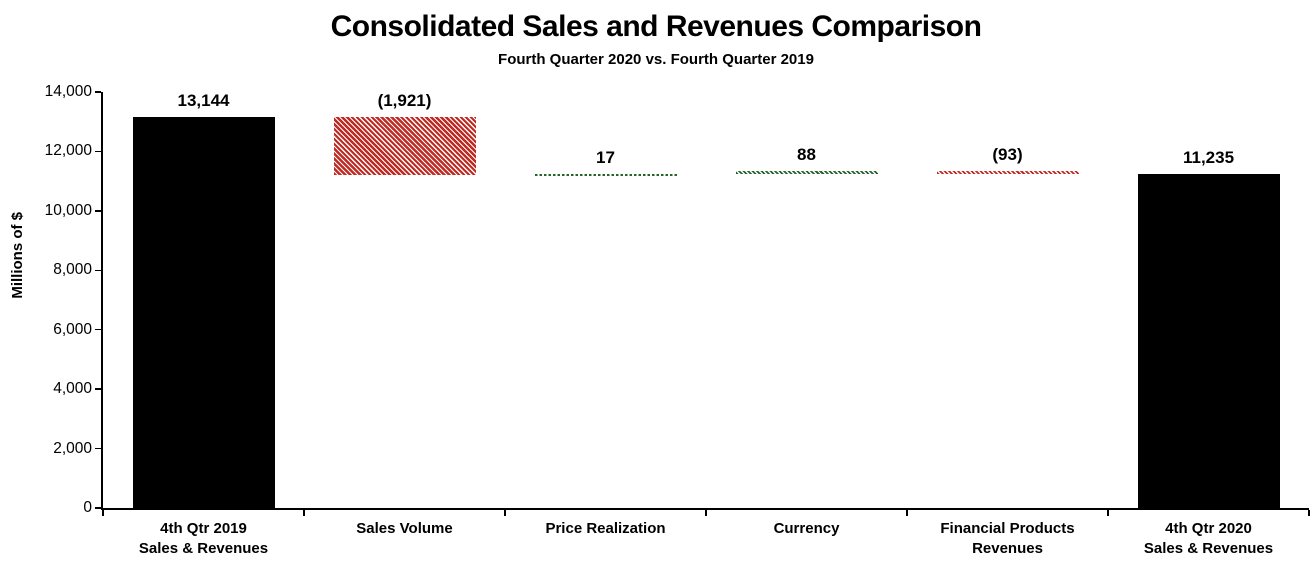  Describe the element at coordinates (72, 270) in the screenshot. I see `y-axis-tick-label: 8,000` at that location.